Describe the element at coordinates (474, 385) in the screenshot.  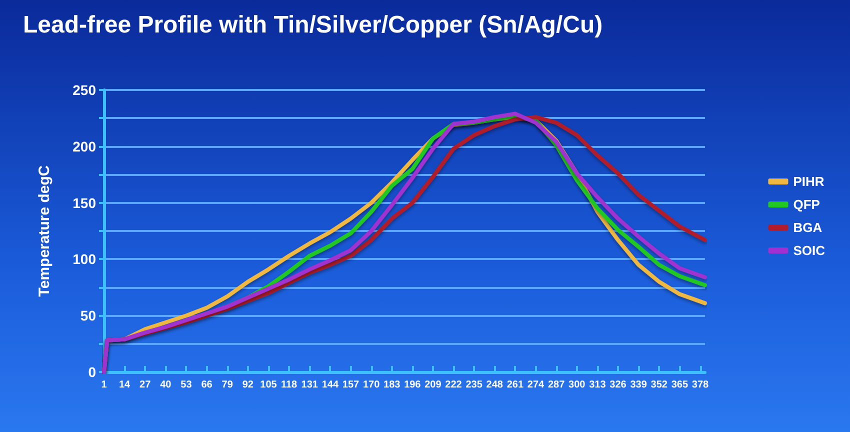
I see `x-tick-label: 235` at that location.